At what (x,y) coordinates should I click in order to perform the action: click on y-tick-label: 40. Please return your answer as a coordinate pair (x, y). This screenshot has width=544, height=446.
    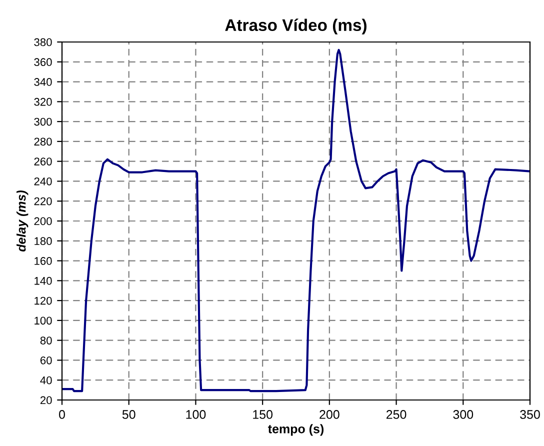
    Looking at the image, I should click on (46, 380).